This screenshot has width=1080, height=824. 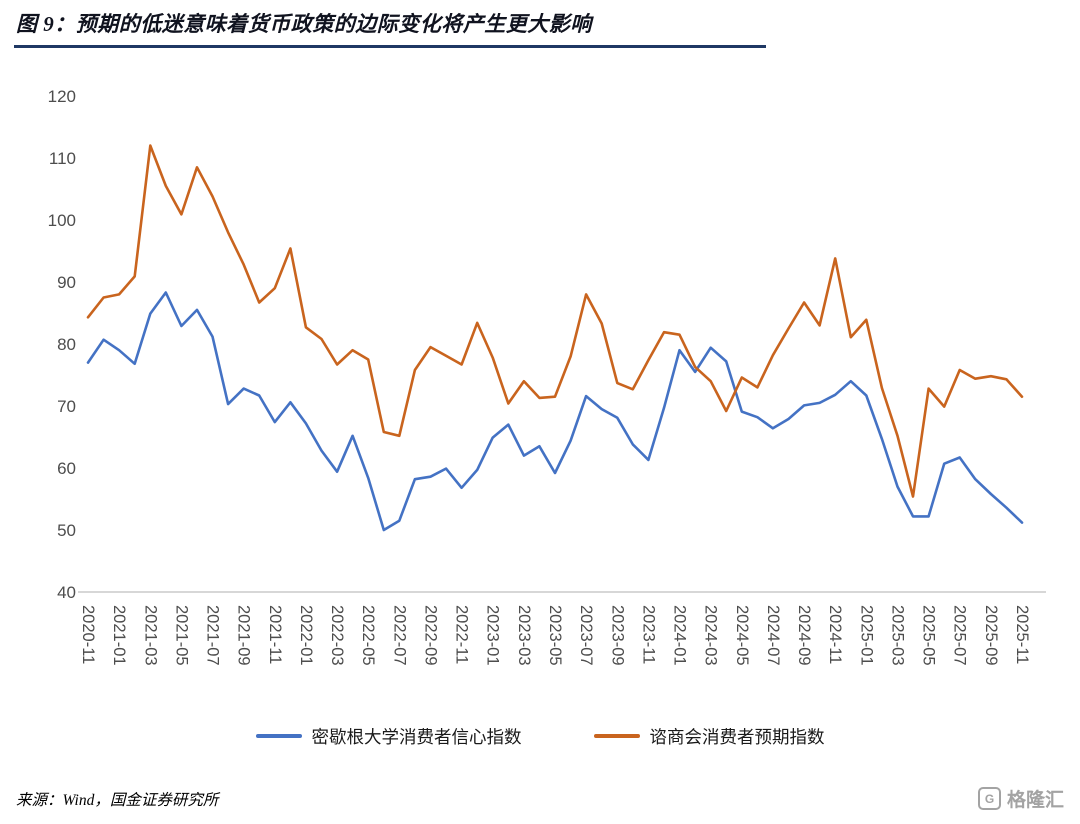 I want to click on x-tick-label: 2024-07, so click(x=773, y=635).